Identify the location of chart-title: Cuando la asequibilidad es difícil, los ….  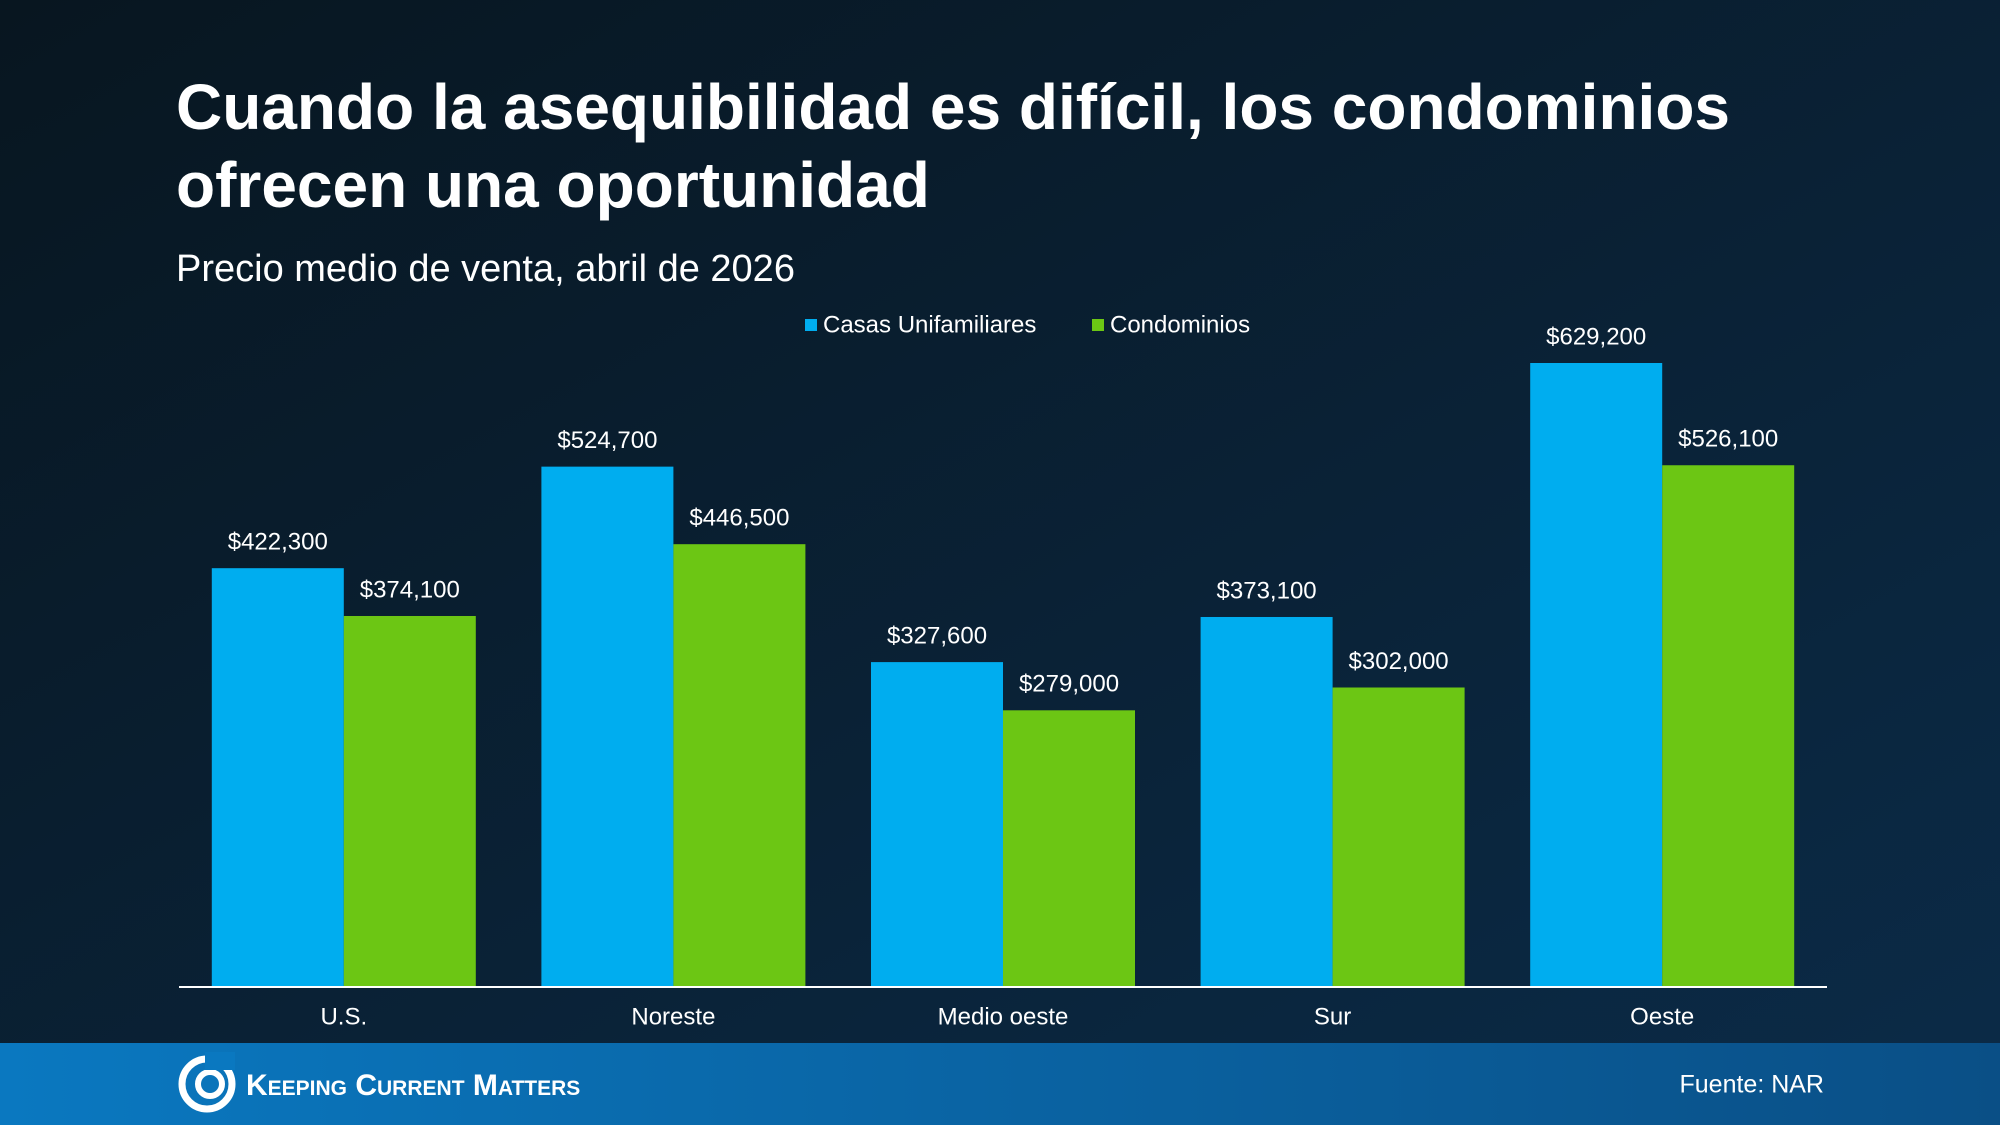
(953, 107).